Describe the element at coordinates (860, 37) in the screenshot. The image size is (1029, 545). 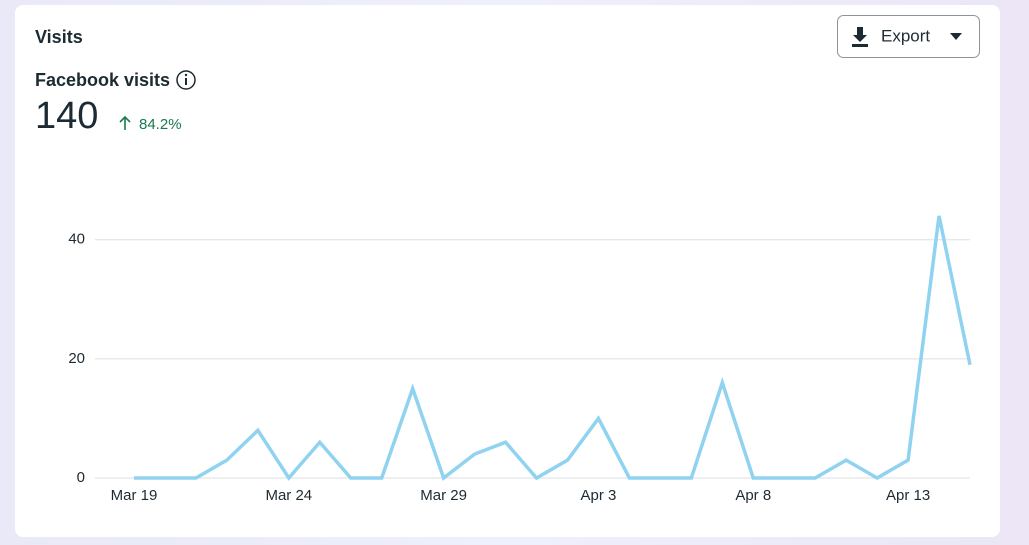
I see `download-icon` at that location.